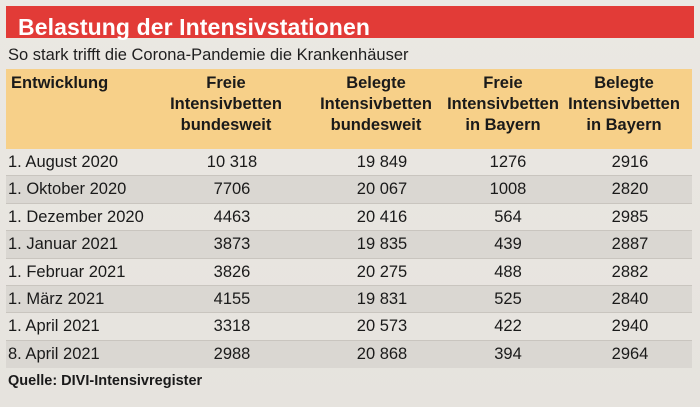 Image resolution: width=700 pixels, height=407 pixels. What do you see at coordinates (508, 326) in the screenshot?
I see `free-beds-bavaria-cell: 422` at bounding box center [508, 326].